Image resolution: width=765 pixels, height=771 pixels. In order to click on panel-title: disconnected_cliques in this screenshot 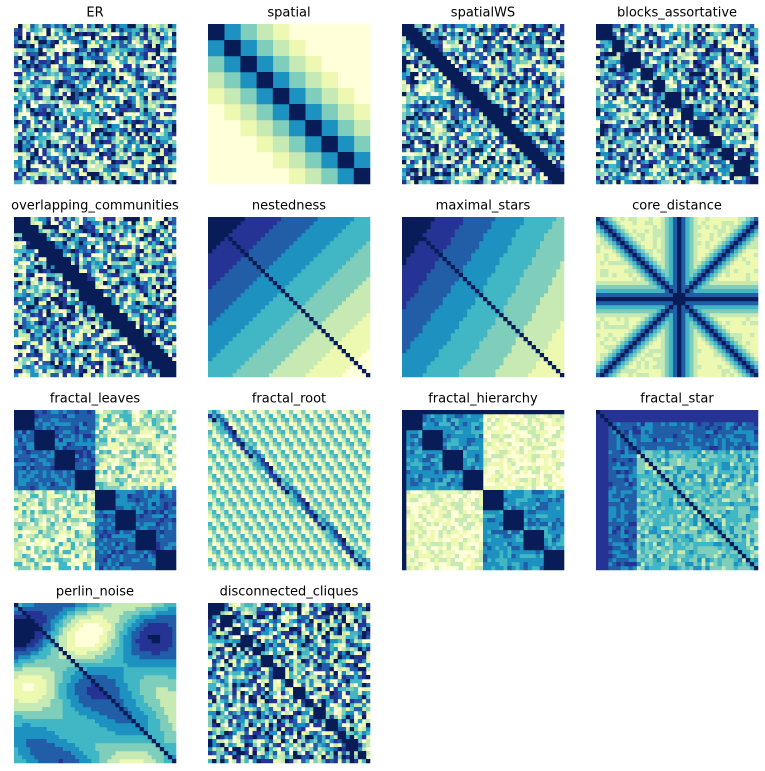, I will do `click(289, 592)`.